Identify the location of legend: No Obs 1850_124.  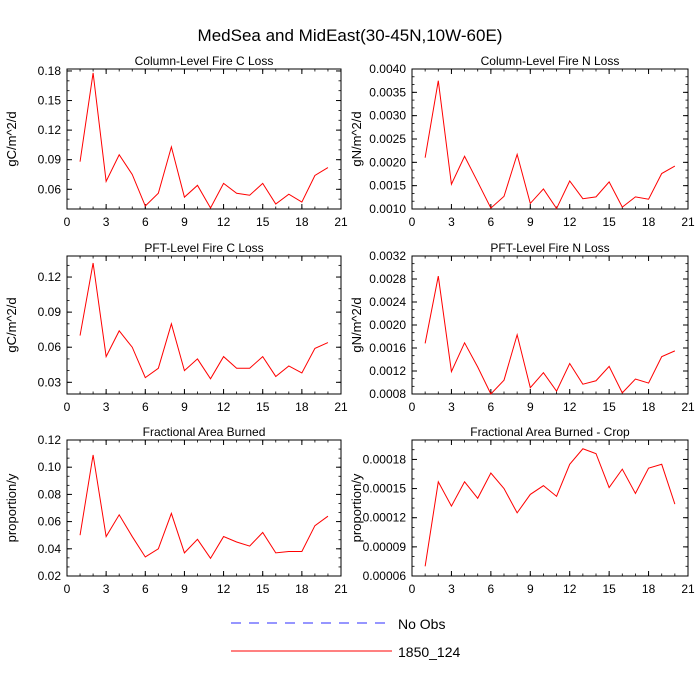
(346, 638).